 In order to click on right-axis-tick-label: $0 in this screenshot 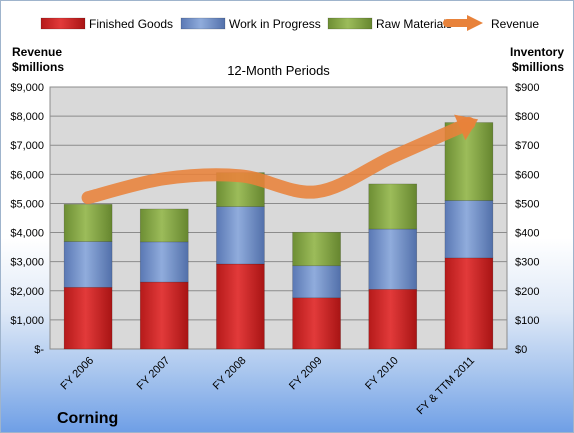, I will do `click(521, 350)`.